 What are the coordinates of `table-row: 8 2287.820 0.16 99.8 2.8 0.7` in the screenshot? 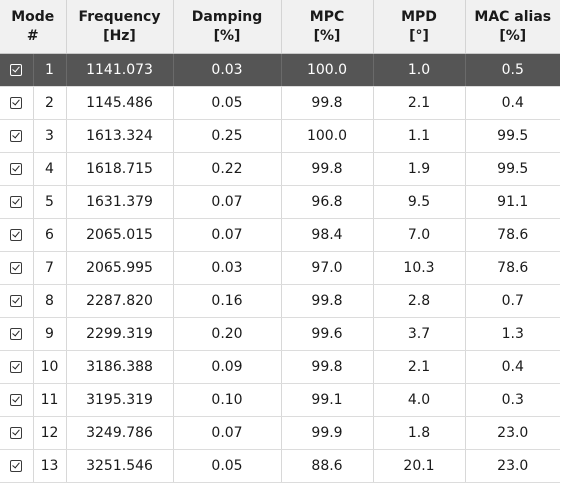 It's located at (280, 301).